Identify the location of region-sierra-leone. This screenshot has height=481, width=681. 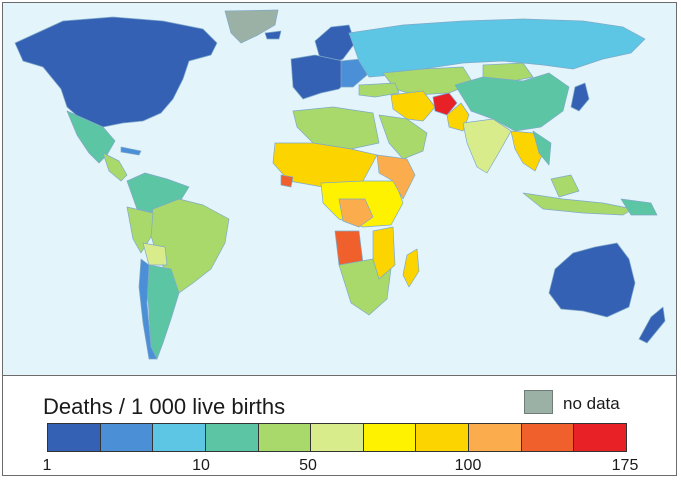
(287, 181).